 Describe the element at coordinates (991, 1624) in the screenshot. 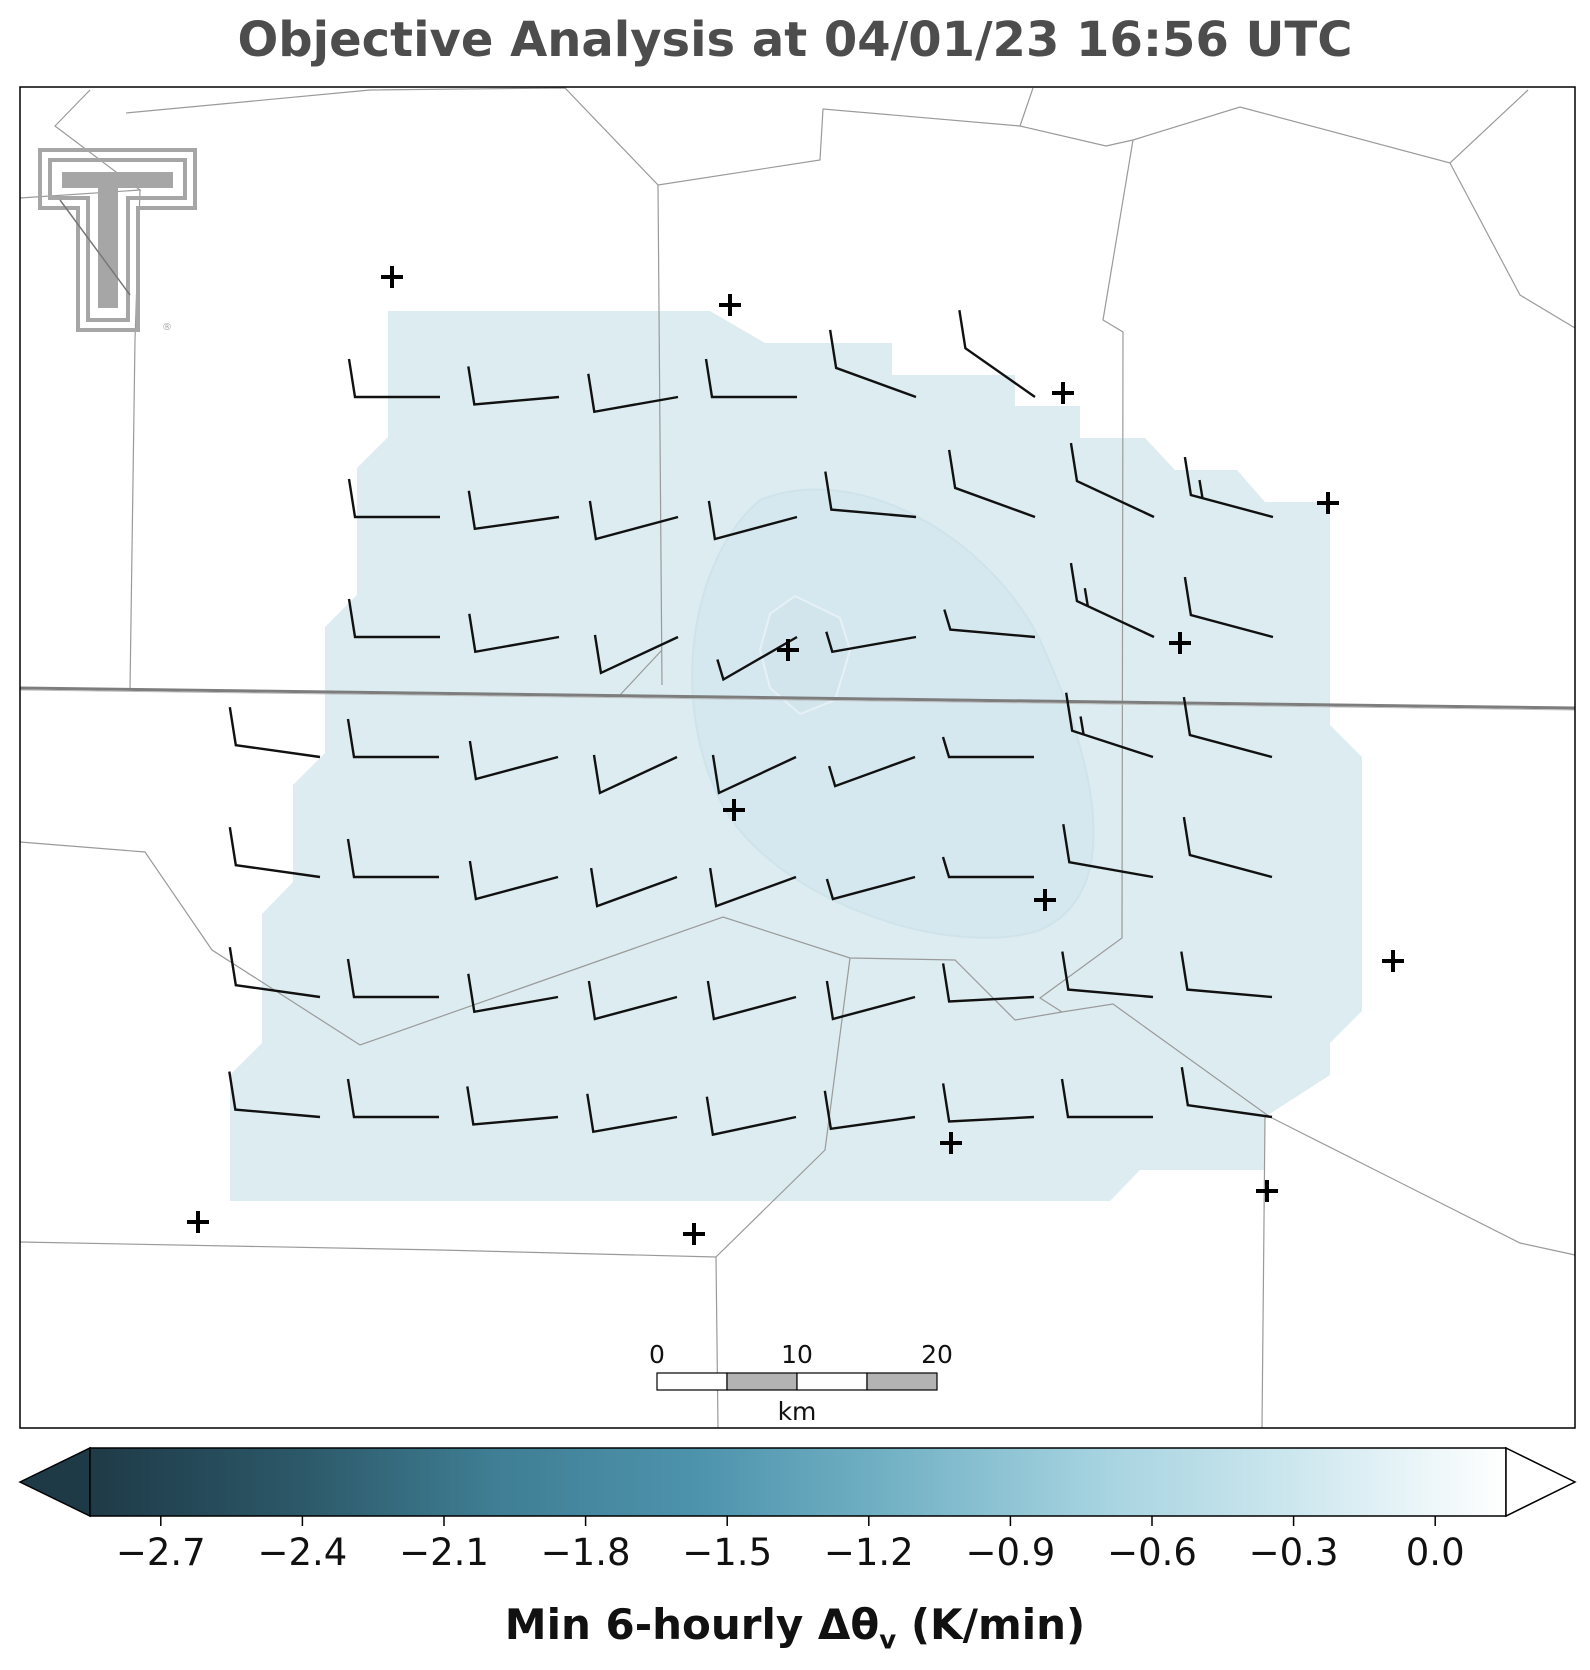

I see `colorbar-label-tail: (K/min)` at that location.